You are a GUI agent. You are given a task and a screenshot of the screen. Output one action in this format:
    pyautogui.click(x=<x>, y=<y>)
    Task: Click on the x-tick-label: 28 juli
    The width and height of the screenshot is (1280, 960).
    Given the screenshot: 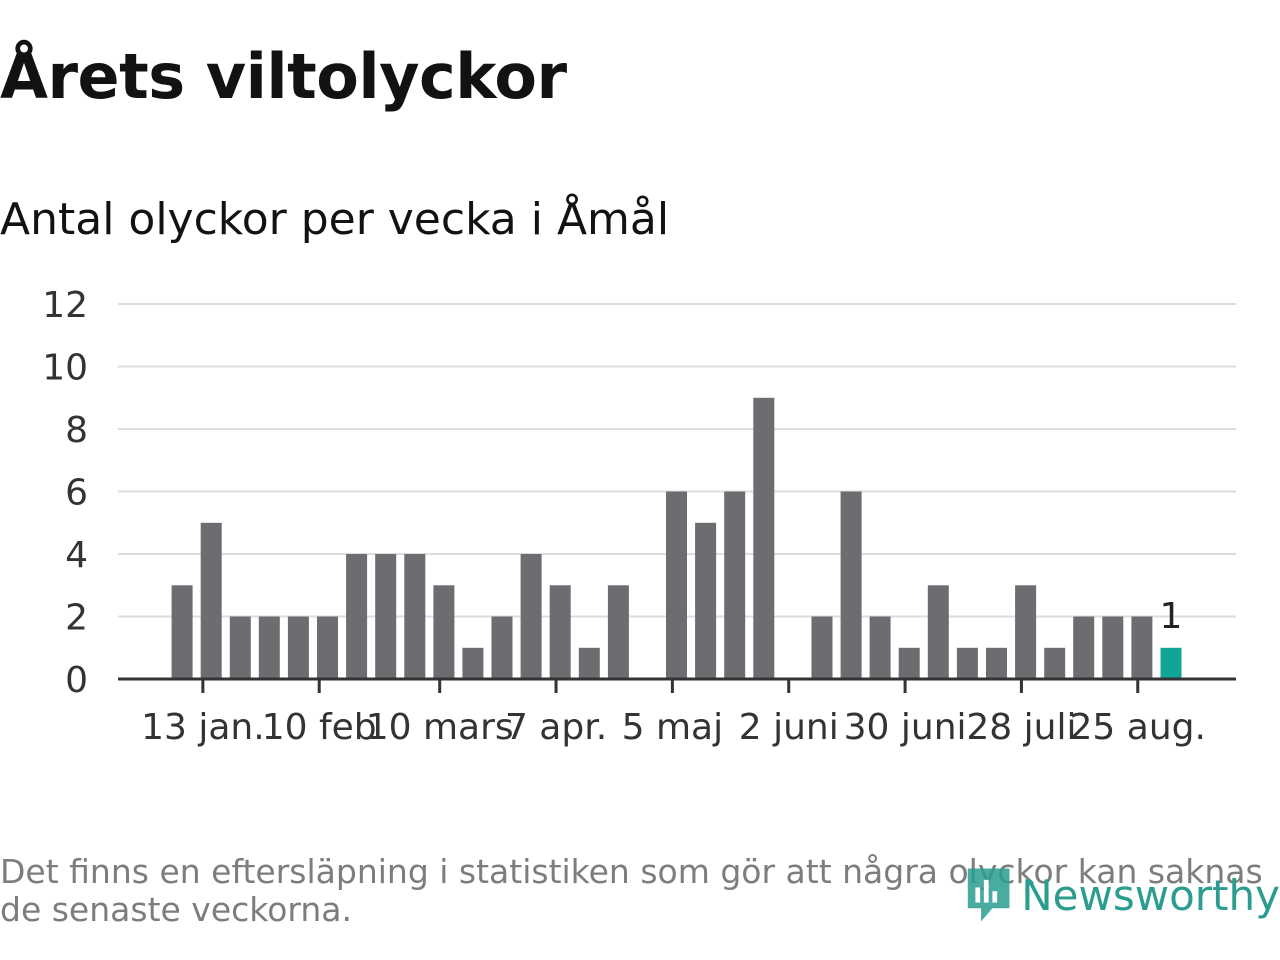 What is the action you would take?
    pyautogui.click(x=1021, y=727)
    